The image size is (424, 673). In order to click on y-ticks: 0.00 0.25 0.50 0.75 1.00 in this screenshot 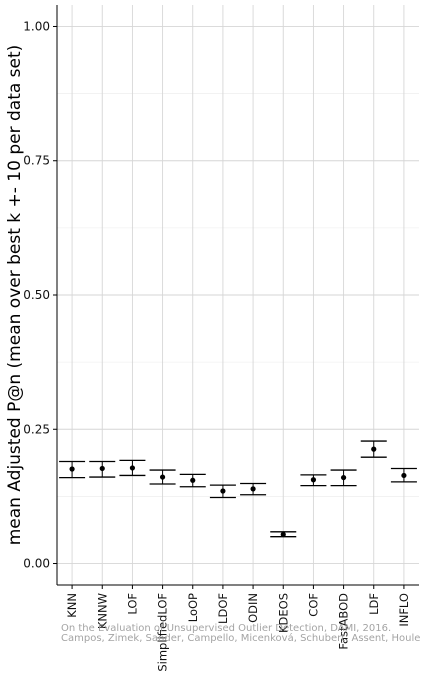, I will do `click(40, 295)`.